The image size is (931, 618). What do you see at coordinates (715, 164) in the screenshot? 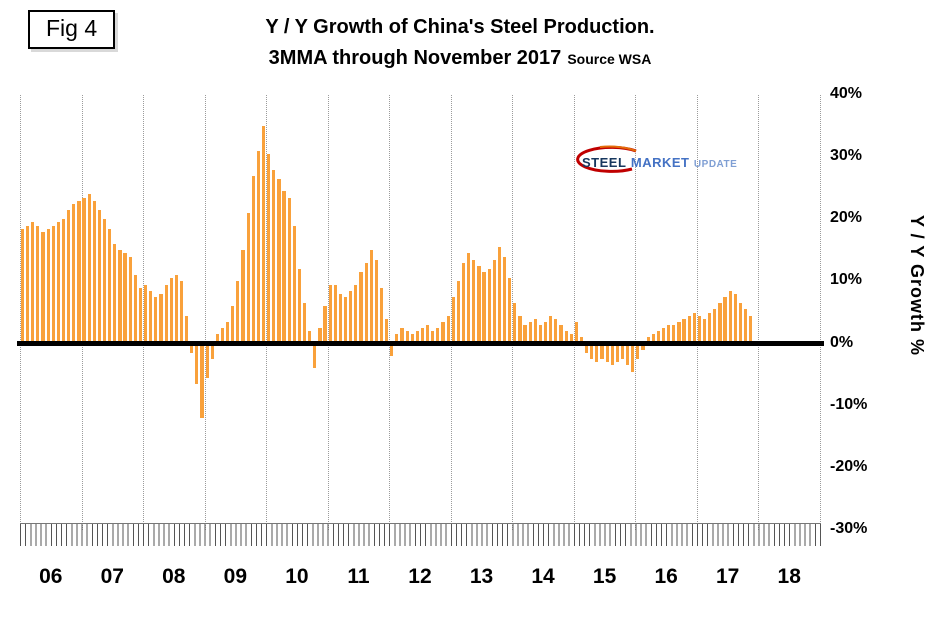
I see `logo-update-text: UPDATE` at bounding box center [715, 164].